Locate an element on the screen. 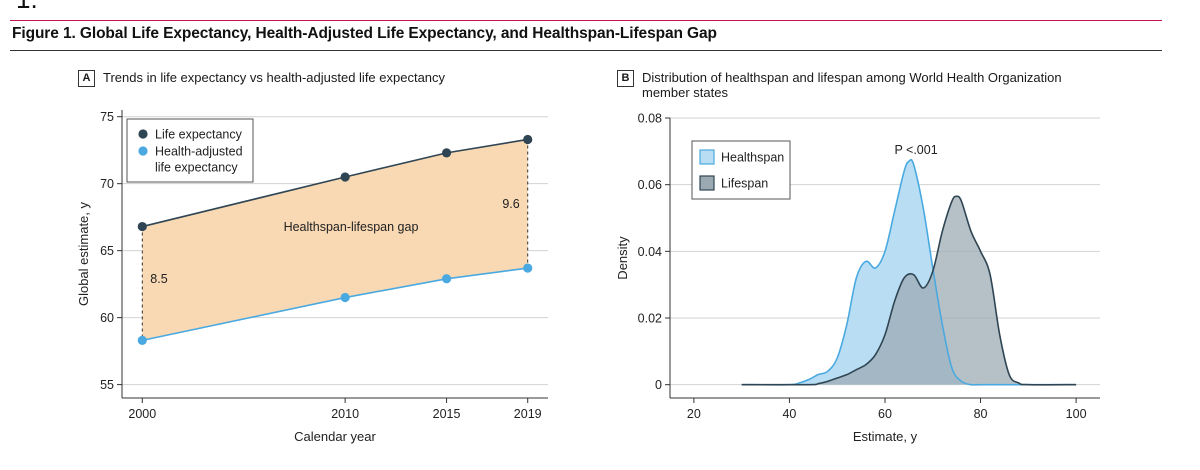  b-x-tick-label: 20 is located at coordinates (694, 414).